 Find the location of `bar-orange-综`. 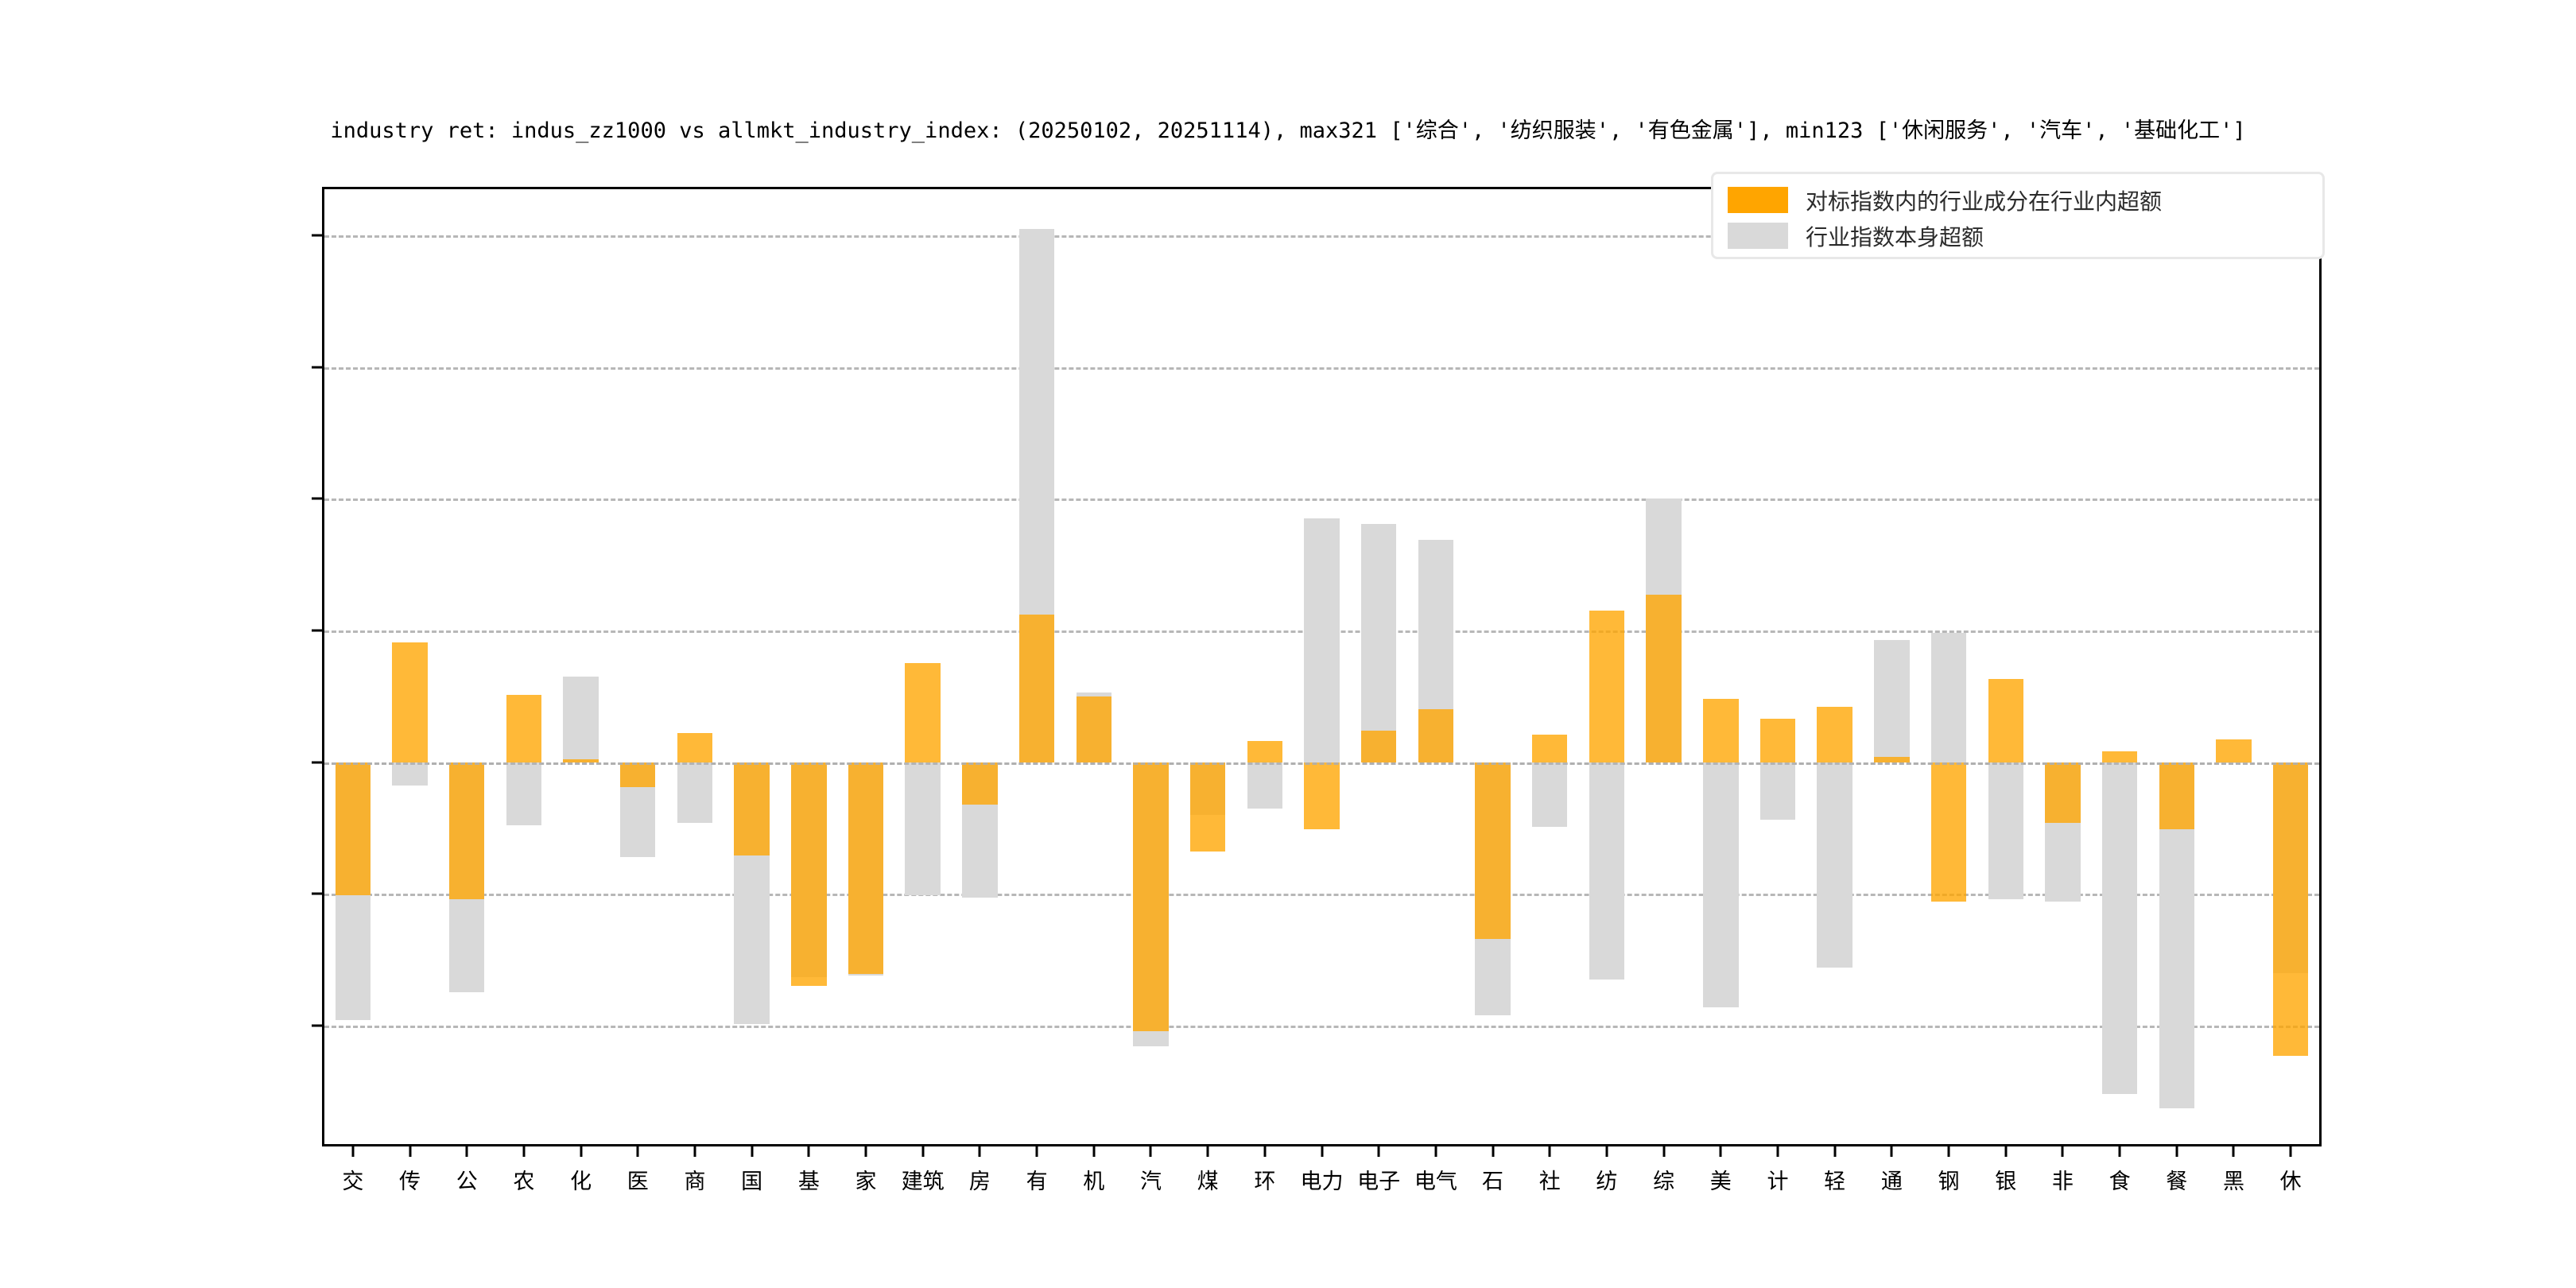

bar-orange-综 is located at coordinates (1664, 679).